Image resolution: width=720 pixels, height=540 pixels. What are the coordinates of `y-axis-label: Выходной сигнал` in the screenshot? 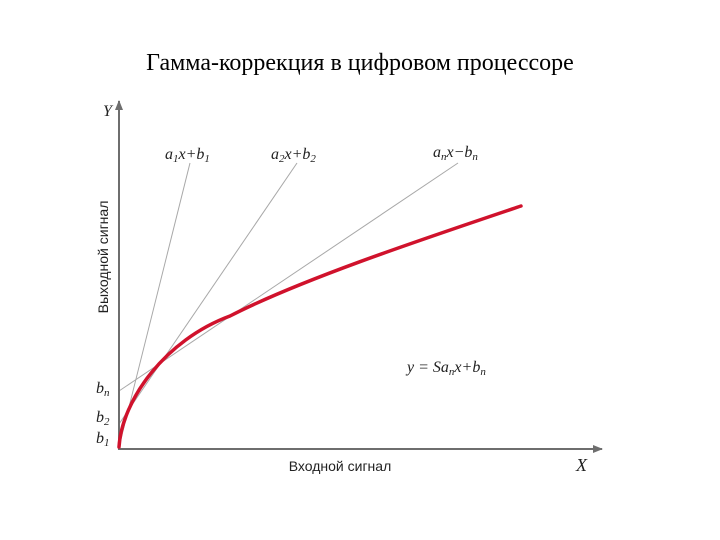 It's located at (103, 257).